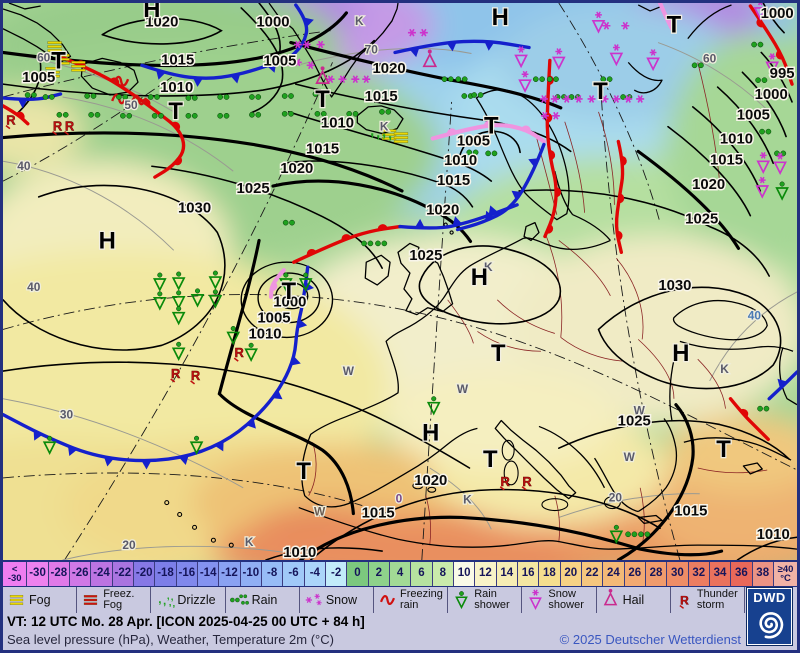  What do you see at coordinates (337, 124) in the screenshot?
I see `pressure-value: 1010` at bounding box center [337, 124].